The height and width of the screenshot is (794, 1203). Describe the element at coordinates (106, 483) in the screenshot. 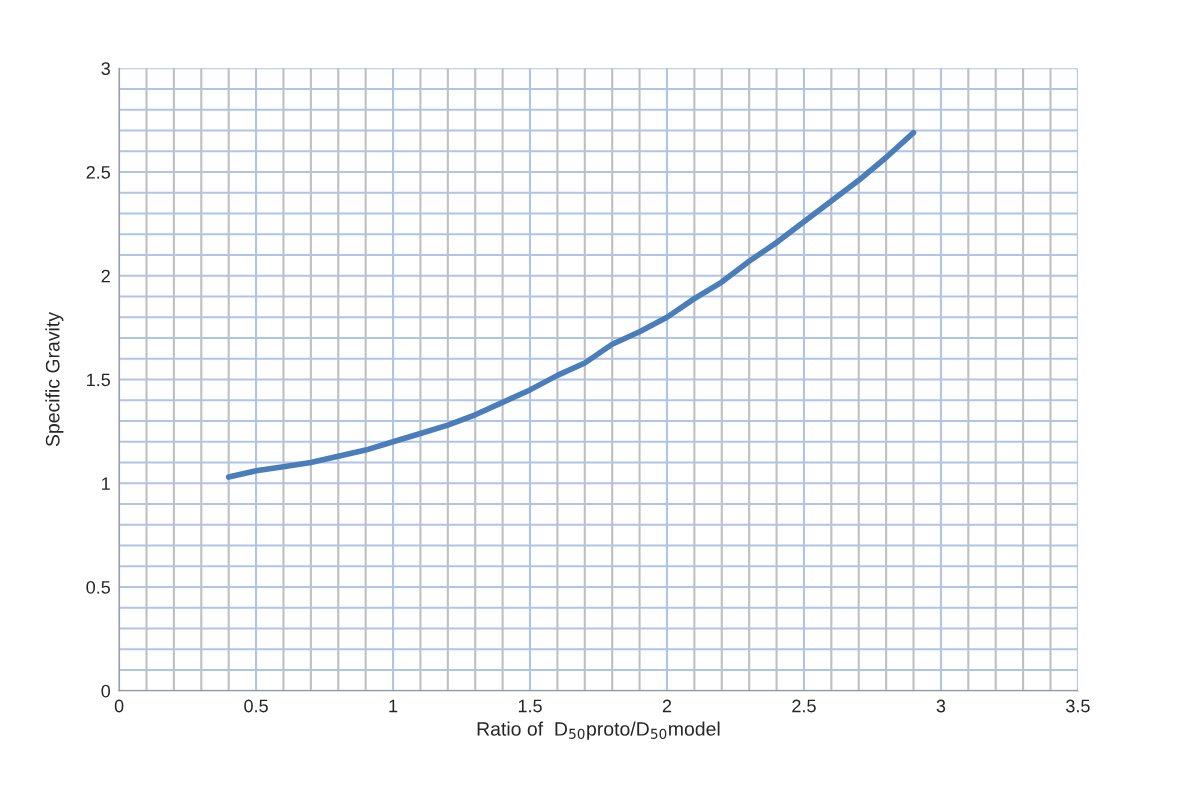

I see `y-tick-label: 1` at that location.